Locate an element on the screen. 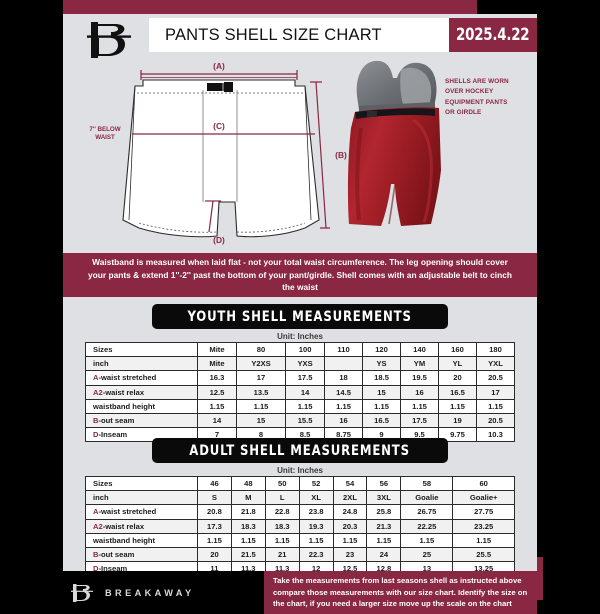 This screenshot has height=614, width=600. column-header-cell: S is located at coordinates (214, 498).